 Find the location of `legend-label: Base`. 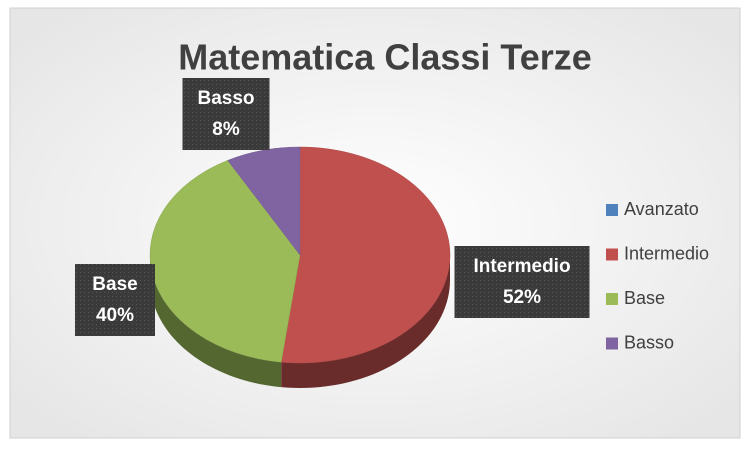

legend-label: Base is located at coordinates (644, 298).